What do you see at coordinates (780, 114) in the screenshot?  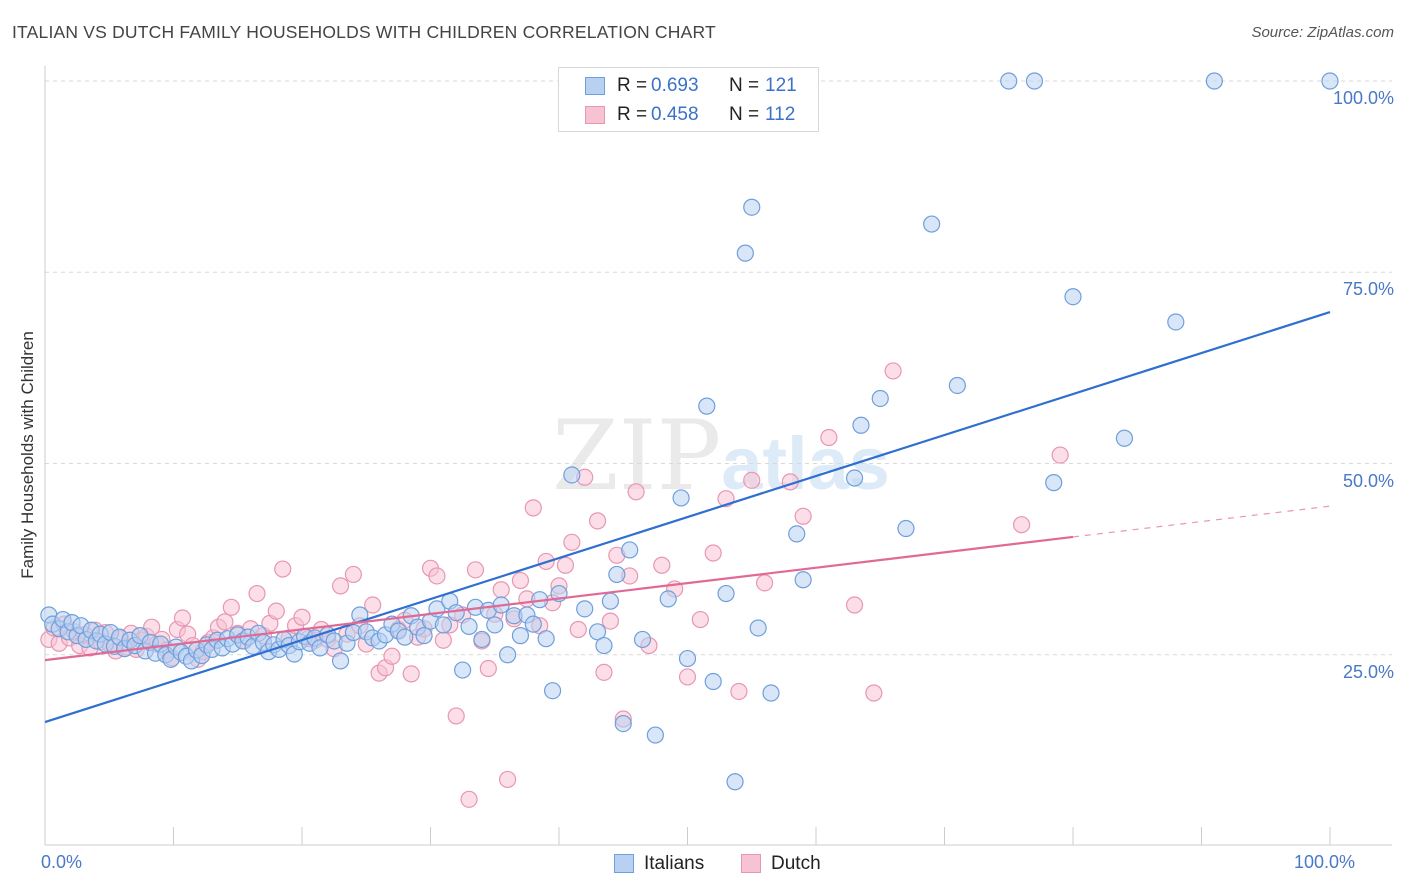 I see `legend-n-value: 112` at bounding box center [780, 114].